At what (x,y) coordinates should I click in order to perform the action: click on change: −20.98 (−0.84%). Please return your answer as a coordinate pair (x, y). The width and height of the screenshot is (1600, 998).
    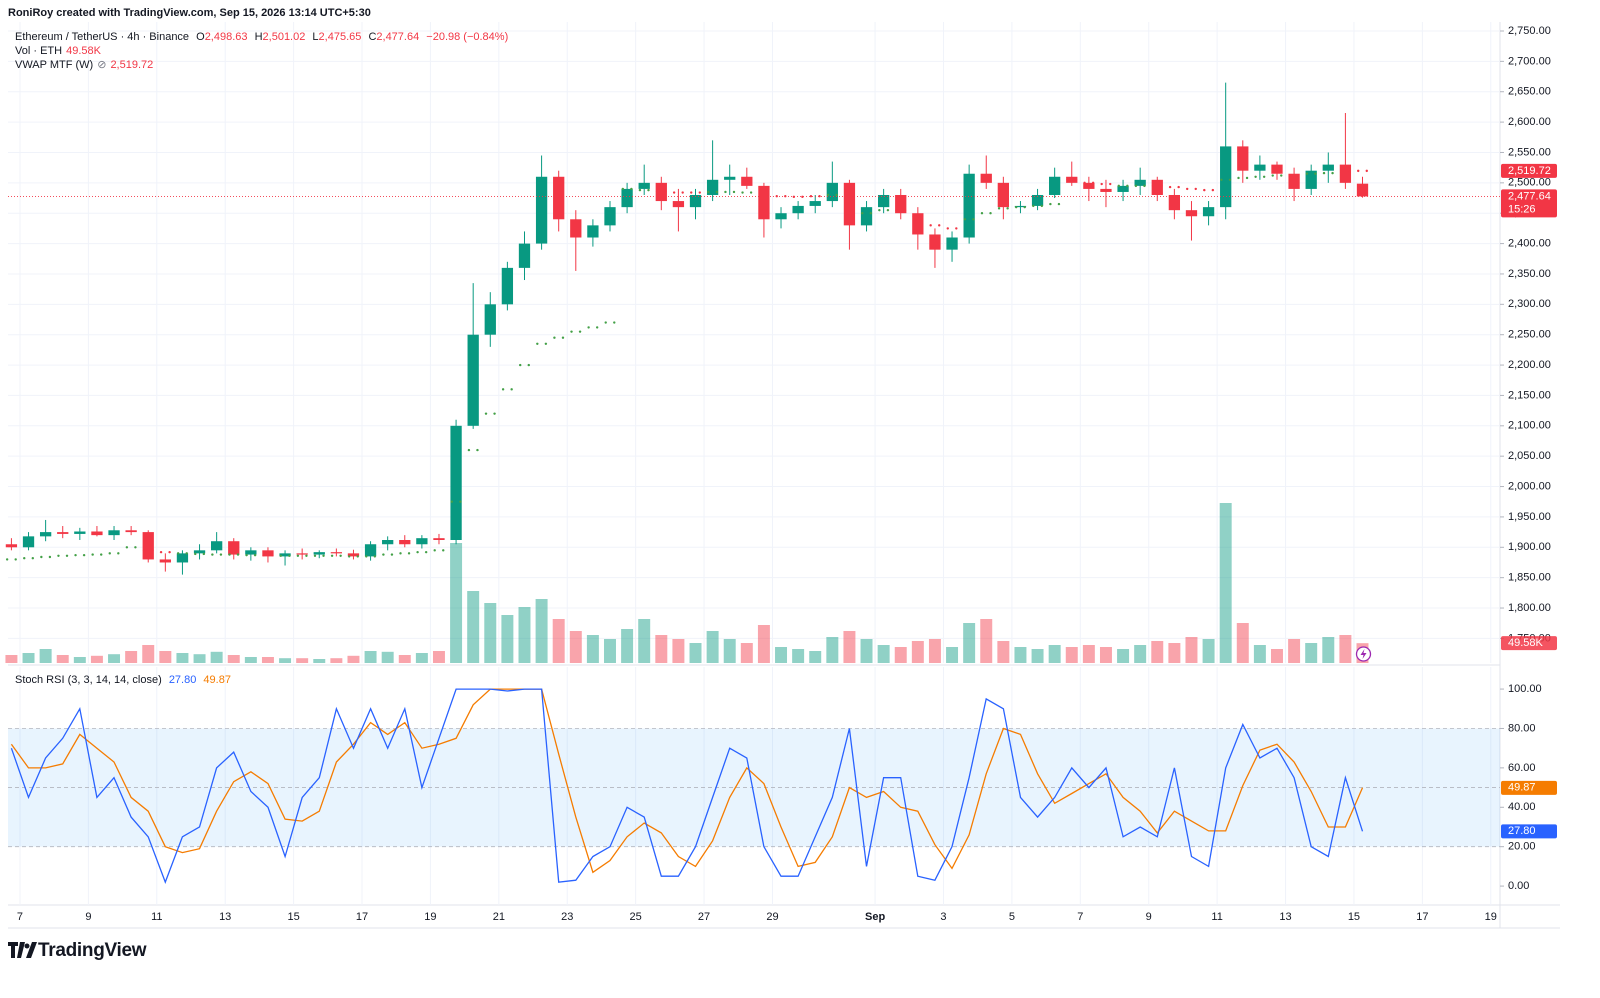
    Looking at the image, I should click on (467, 37).